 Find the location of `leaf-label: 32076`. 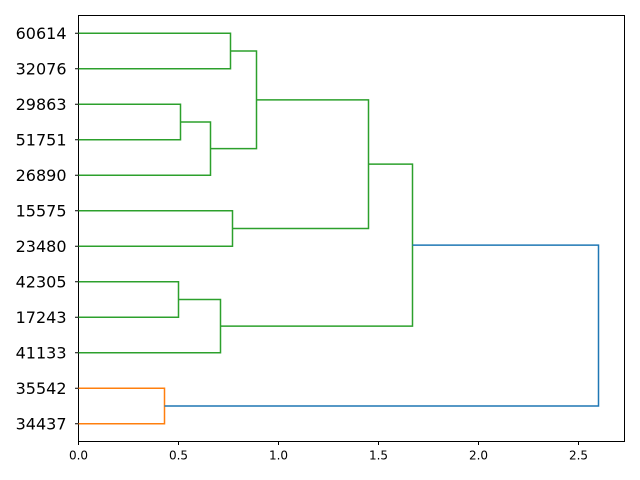

leaf-label: 32076 is located at coordinates (41, 68).